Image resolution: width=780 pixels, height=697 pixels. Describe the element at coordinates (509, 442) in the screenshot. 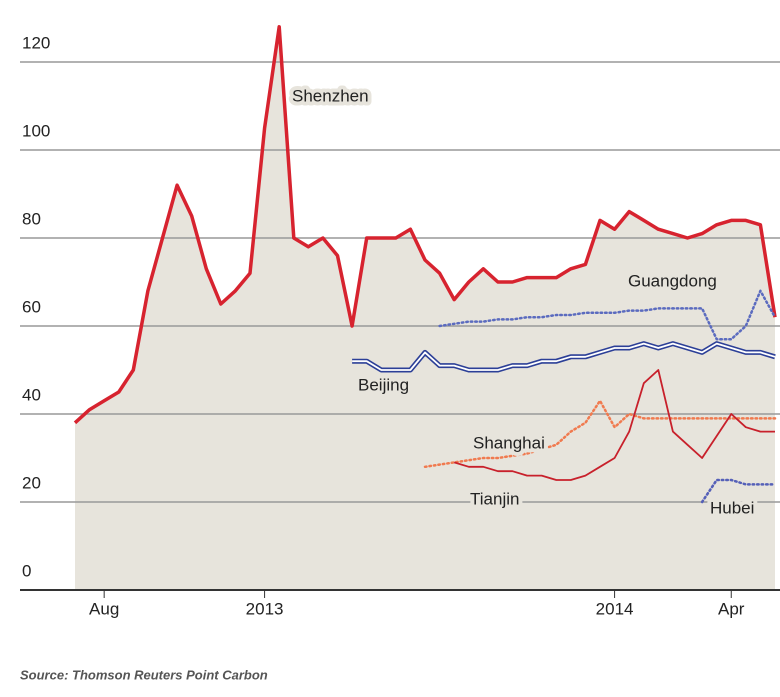

I see `series-label: Shanghai` at that location.